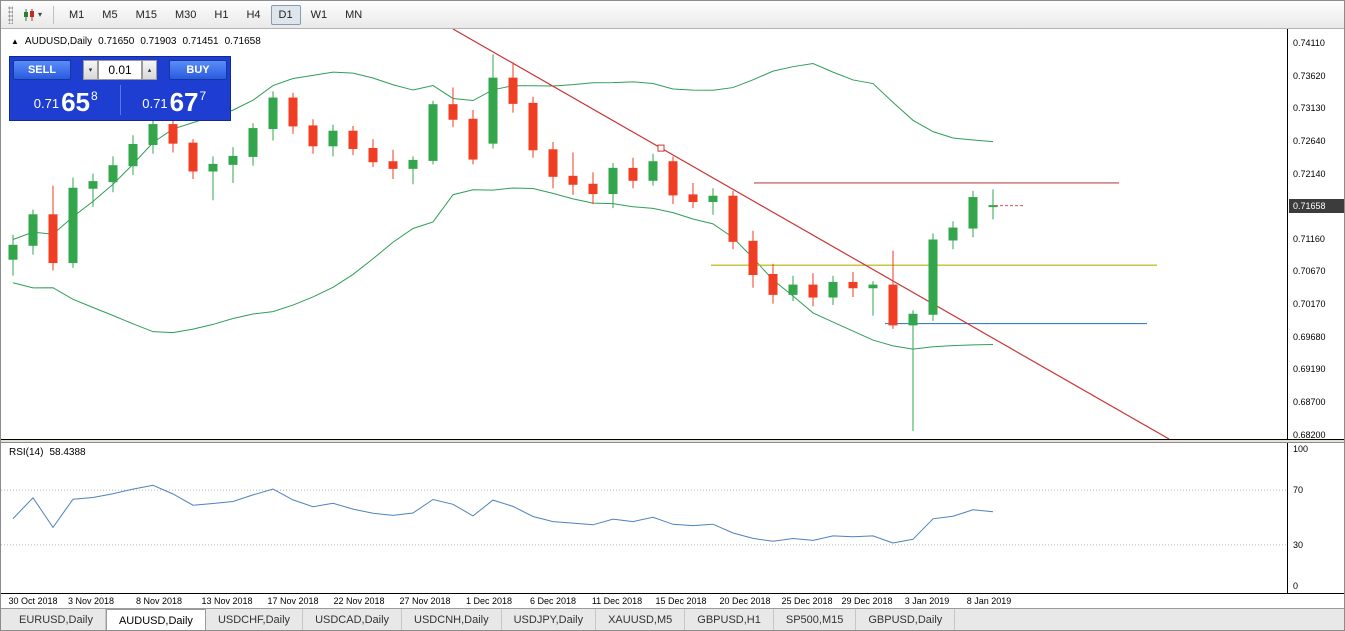  I want to click on tab-eurusd-daily: EURUSD,Daily, so click(56, 619).